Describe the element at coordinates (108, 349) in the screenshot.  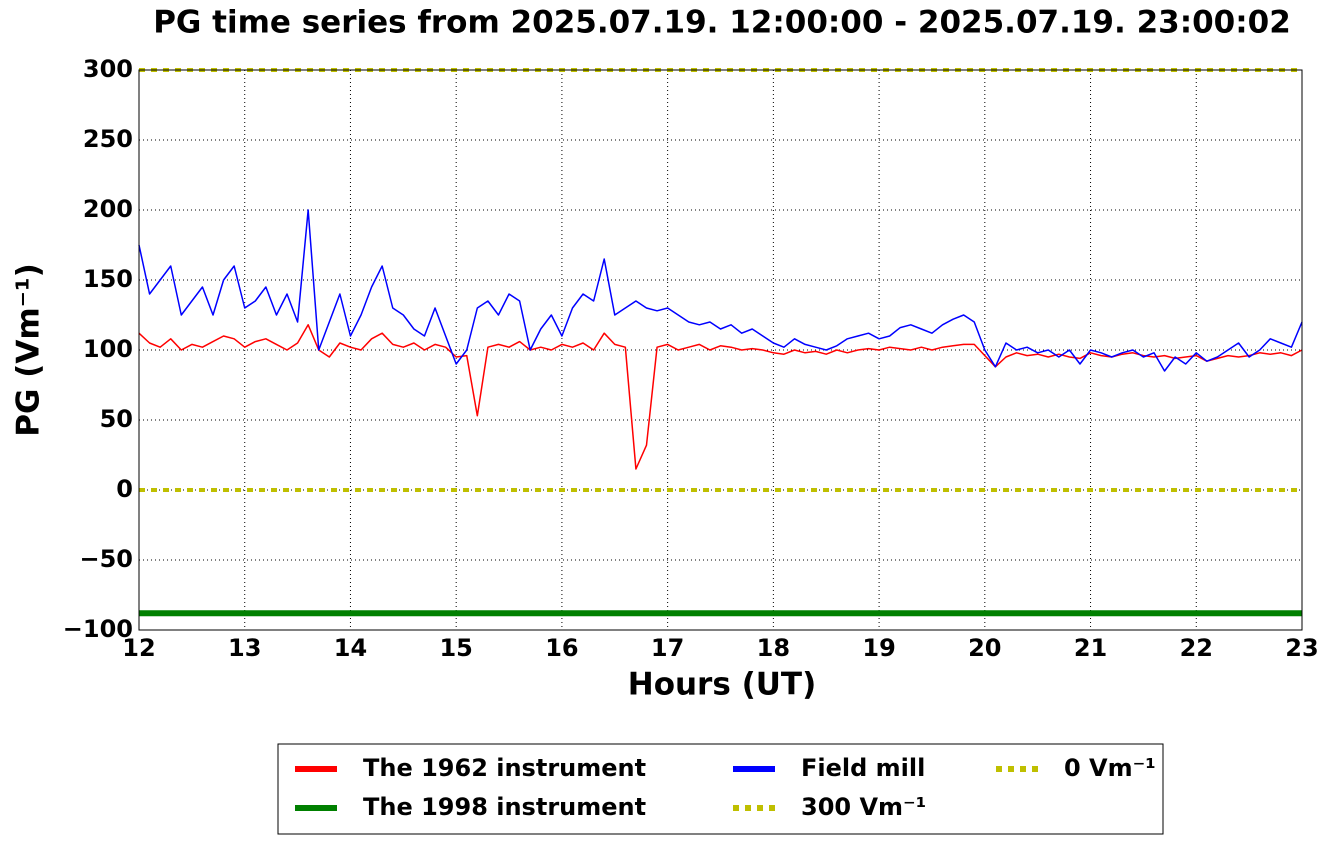
I see `y-tick-label: 100` at that location.